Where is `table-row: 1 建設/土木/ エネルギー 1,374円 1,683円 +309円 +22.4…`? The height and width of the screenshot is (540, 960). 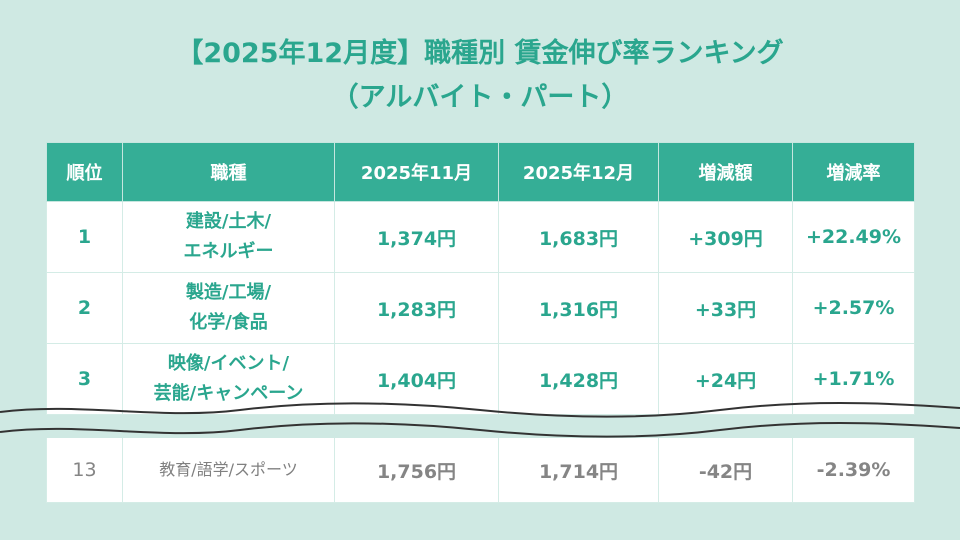 table-row: 1 建設/土木/ エネルギー 1,374円 1,683円 +309円 +22.4… is located at coordinates (480, 237).